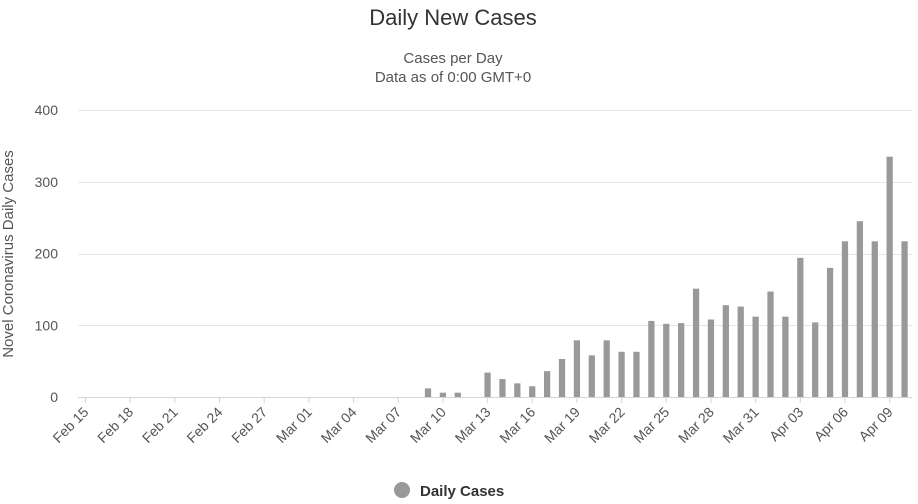 The width and height of the screenshot is (918, 504). I want to click on x-tick-label: Mar 07, so click(383, 425).